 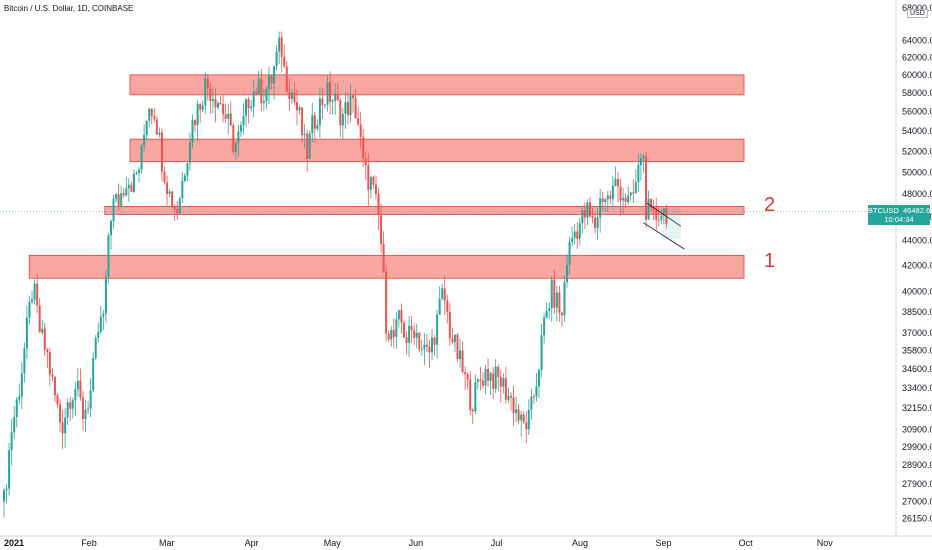 I want to click on x-tick-label: Nov, so click(x=825, y=543).